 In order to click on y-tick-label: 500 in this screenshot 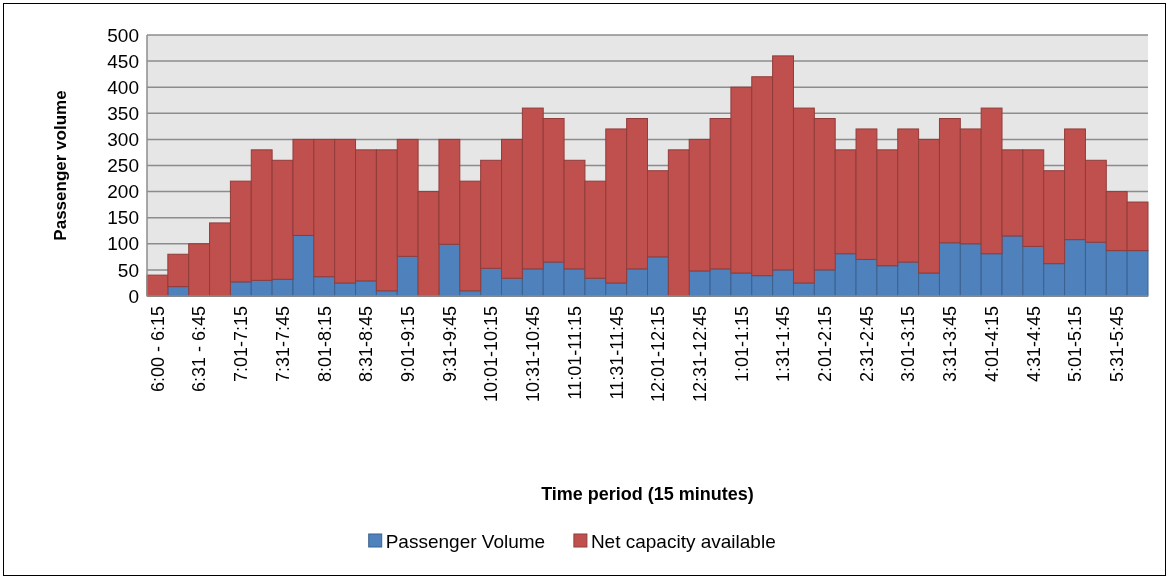, I will do `click(123, 35)`.